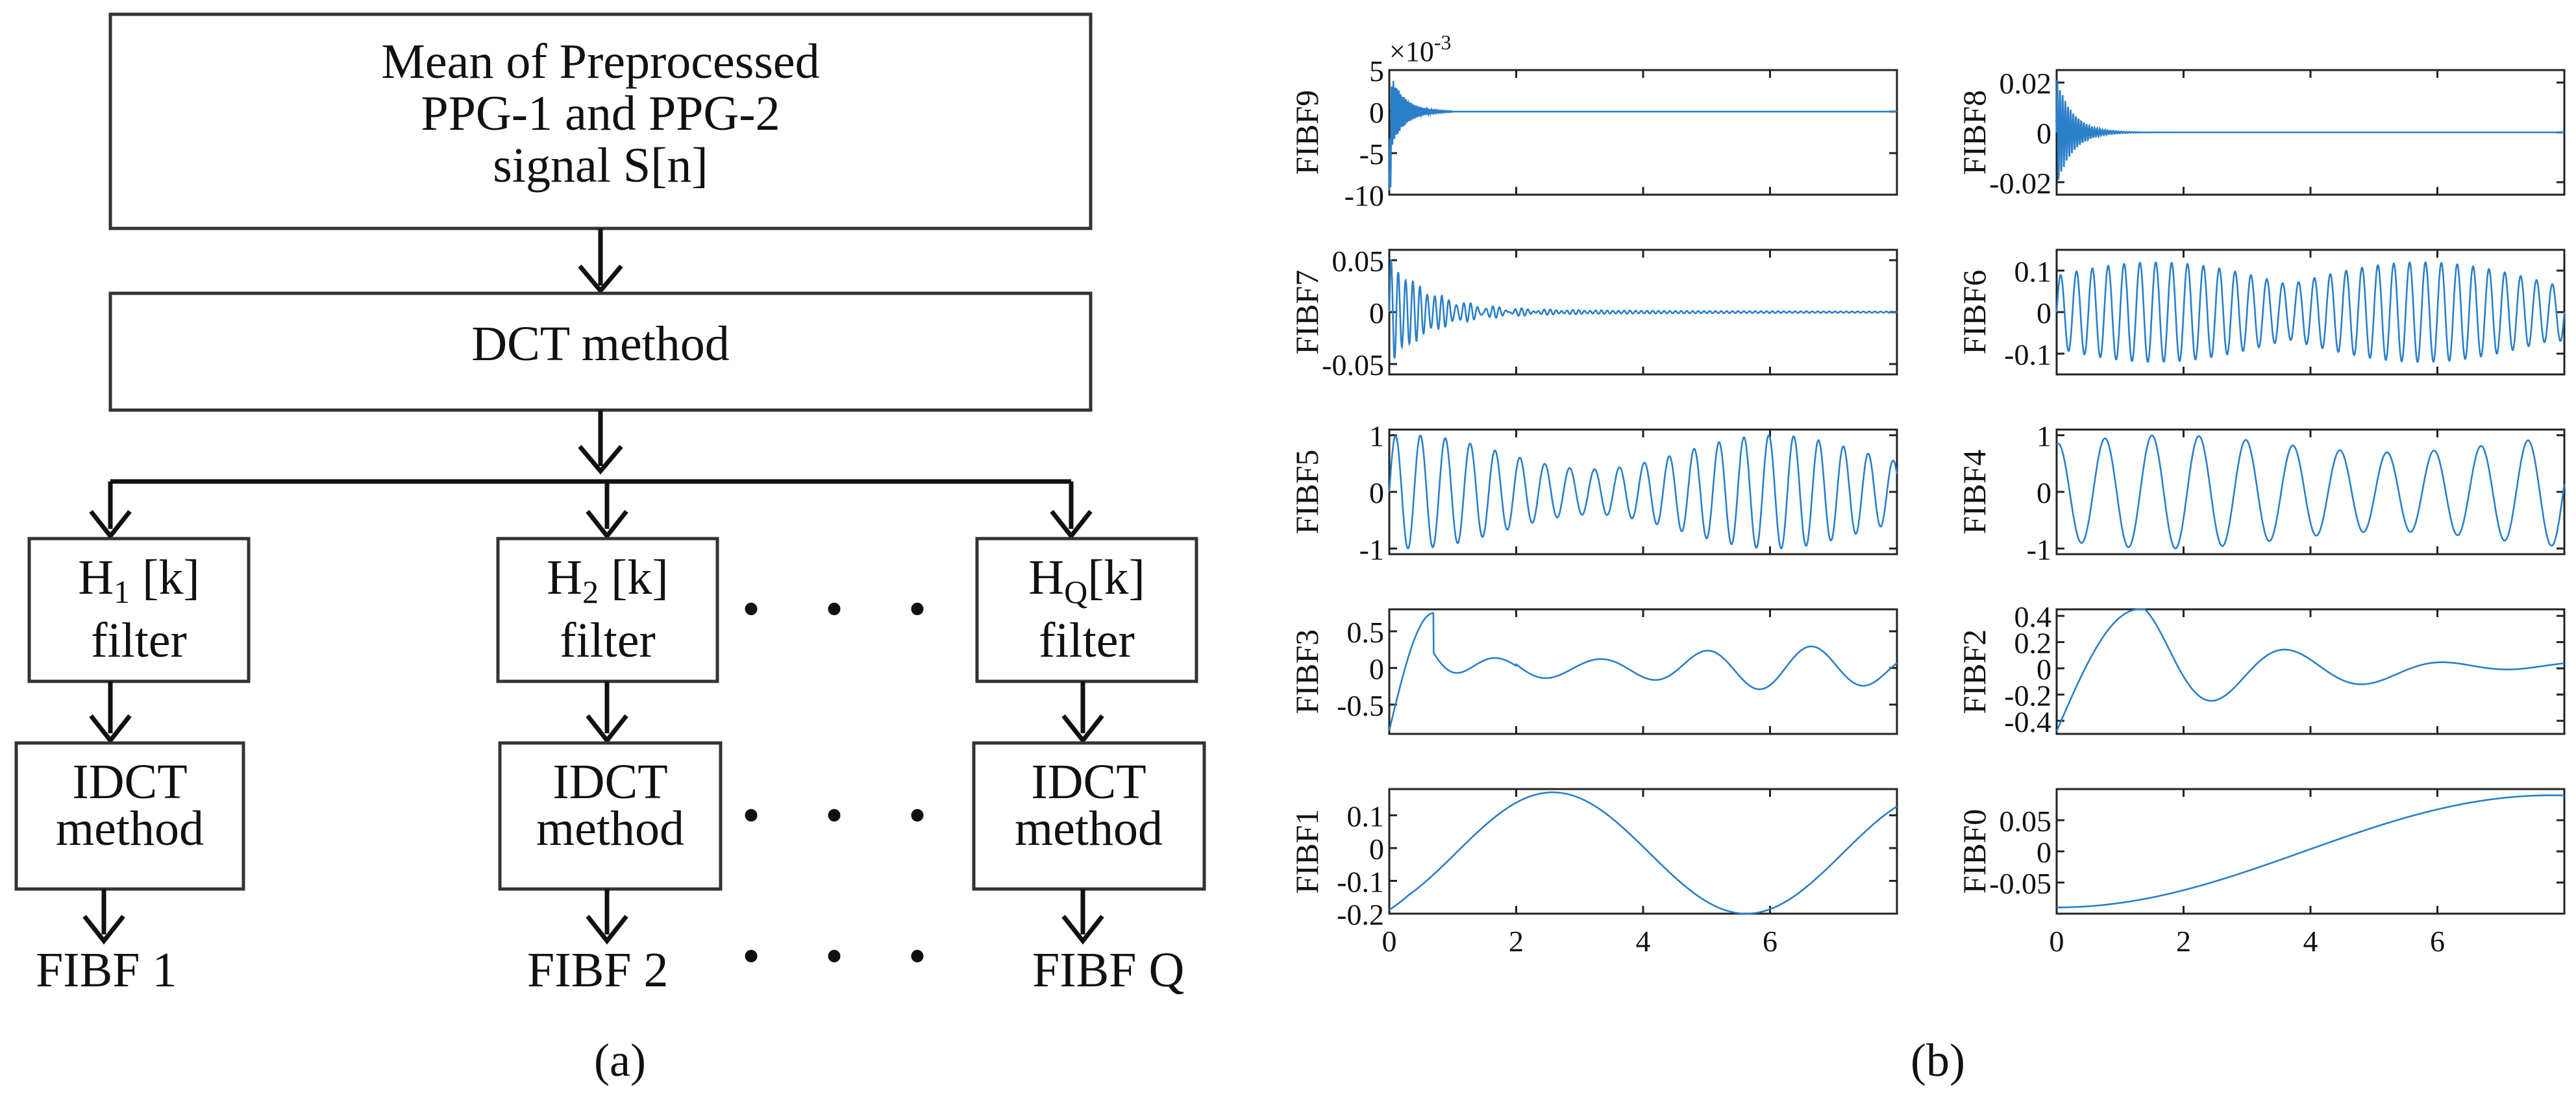 The image size is (2576, 1096). Describe the element at coordinates (1770, 941) in the screenshot. I see `x-tick-label: 6` at that location.